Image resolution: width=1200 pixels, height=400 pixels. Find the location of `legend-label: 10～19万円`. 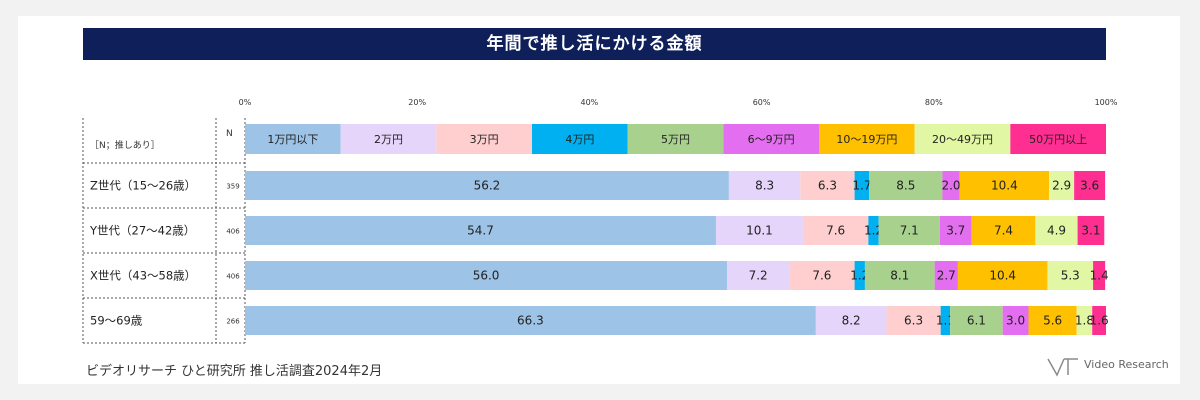

legend-label: 10～19万円 is located at coordinates (866, 139).